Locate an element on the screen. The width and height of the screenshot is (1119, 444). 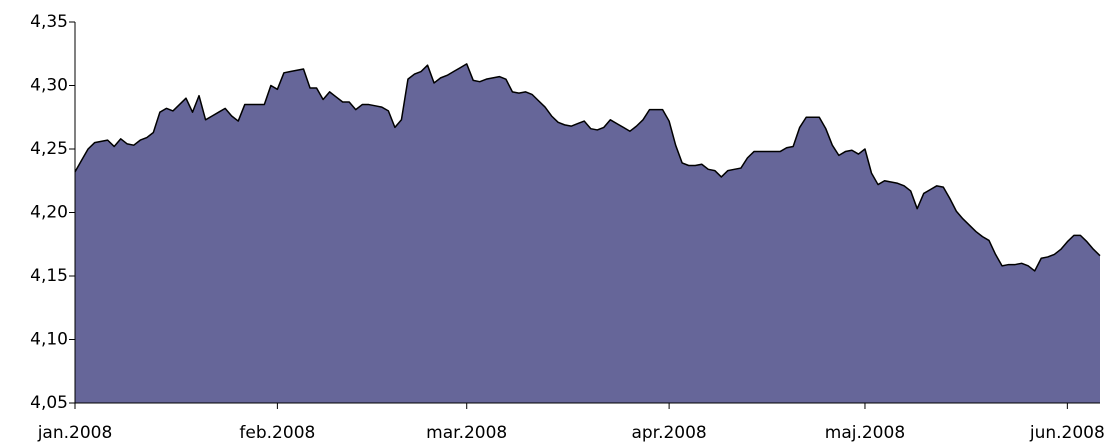
y-tick-label: 4,10 is located at coordinates (49, 340).